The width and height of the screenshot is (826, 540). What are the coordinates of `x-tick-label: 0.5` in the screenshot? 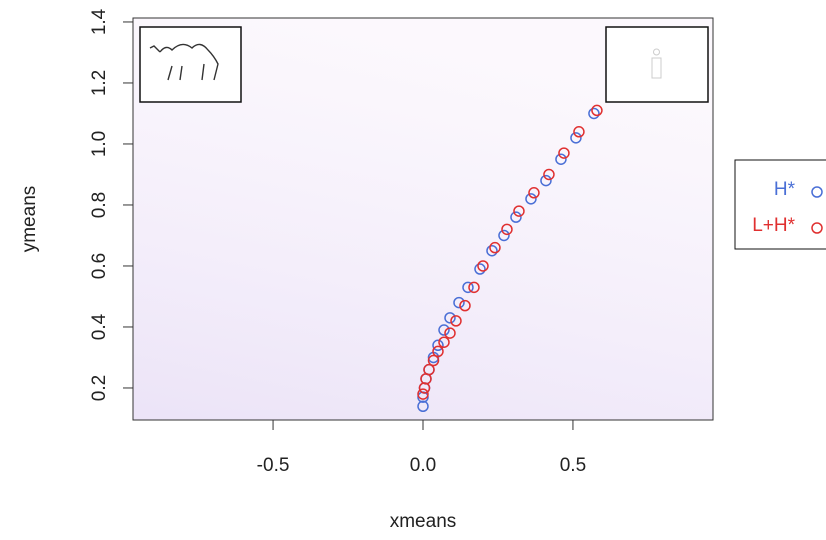 It's located at (573, 465).